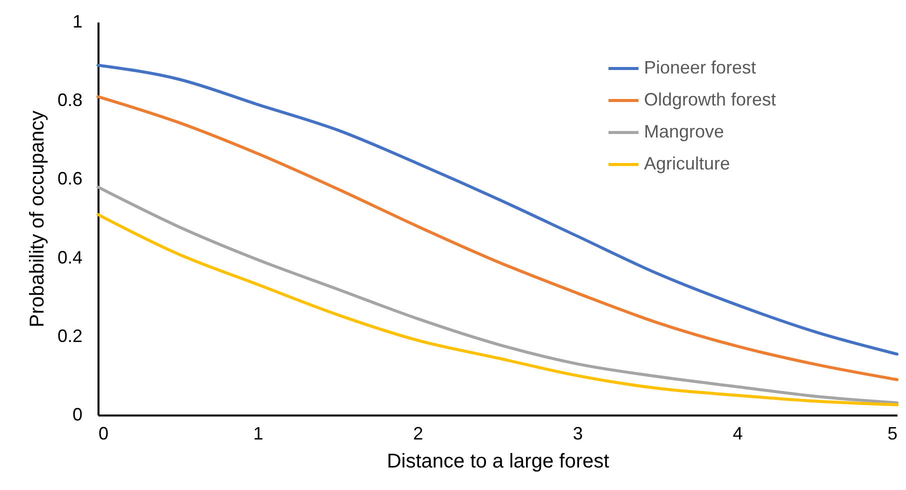  I want to click on legend-label: Oldgrowth forest, so click(710, 100).